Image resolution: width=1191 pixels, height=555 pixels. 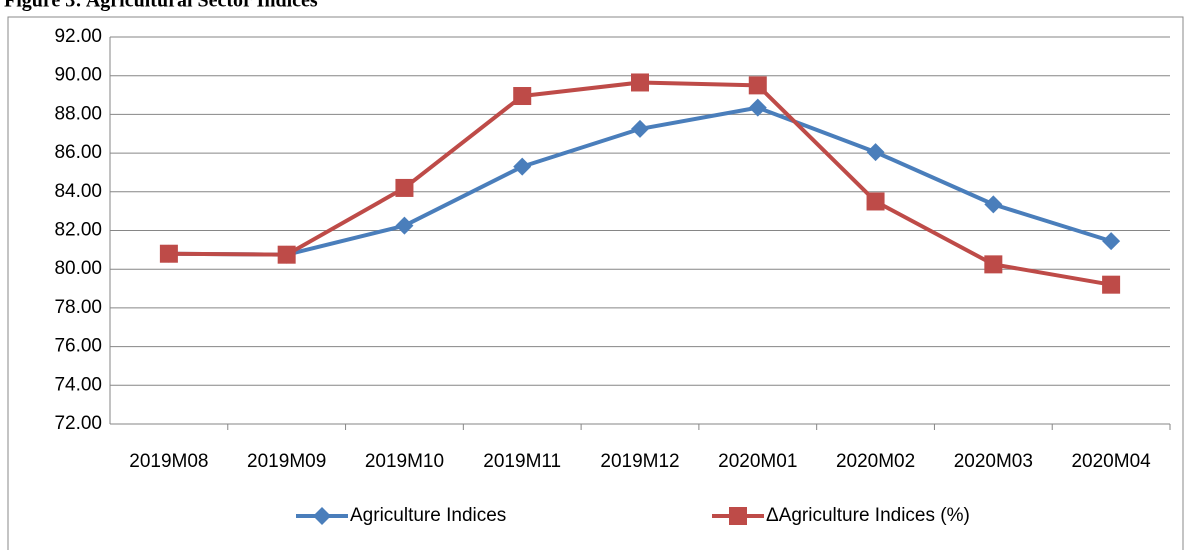 What do you see at coordinates (78, 152) in the screenshot?
I see `y-tick-label: 86.00` at bounding box center [78, 152].